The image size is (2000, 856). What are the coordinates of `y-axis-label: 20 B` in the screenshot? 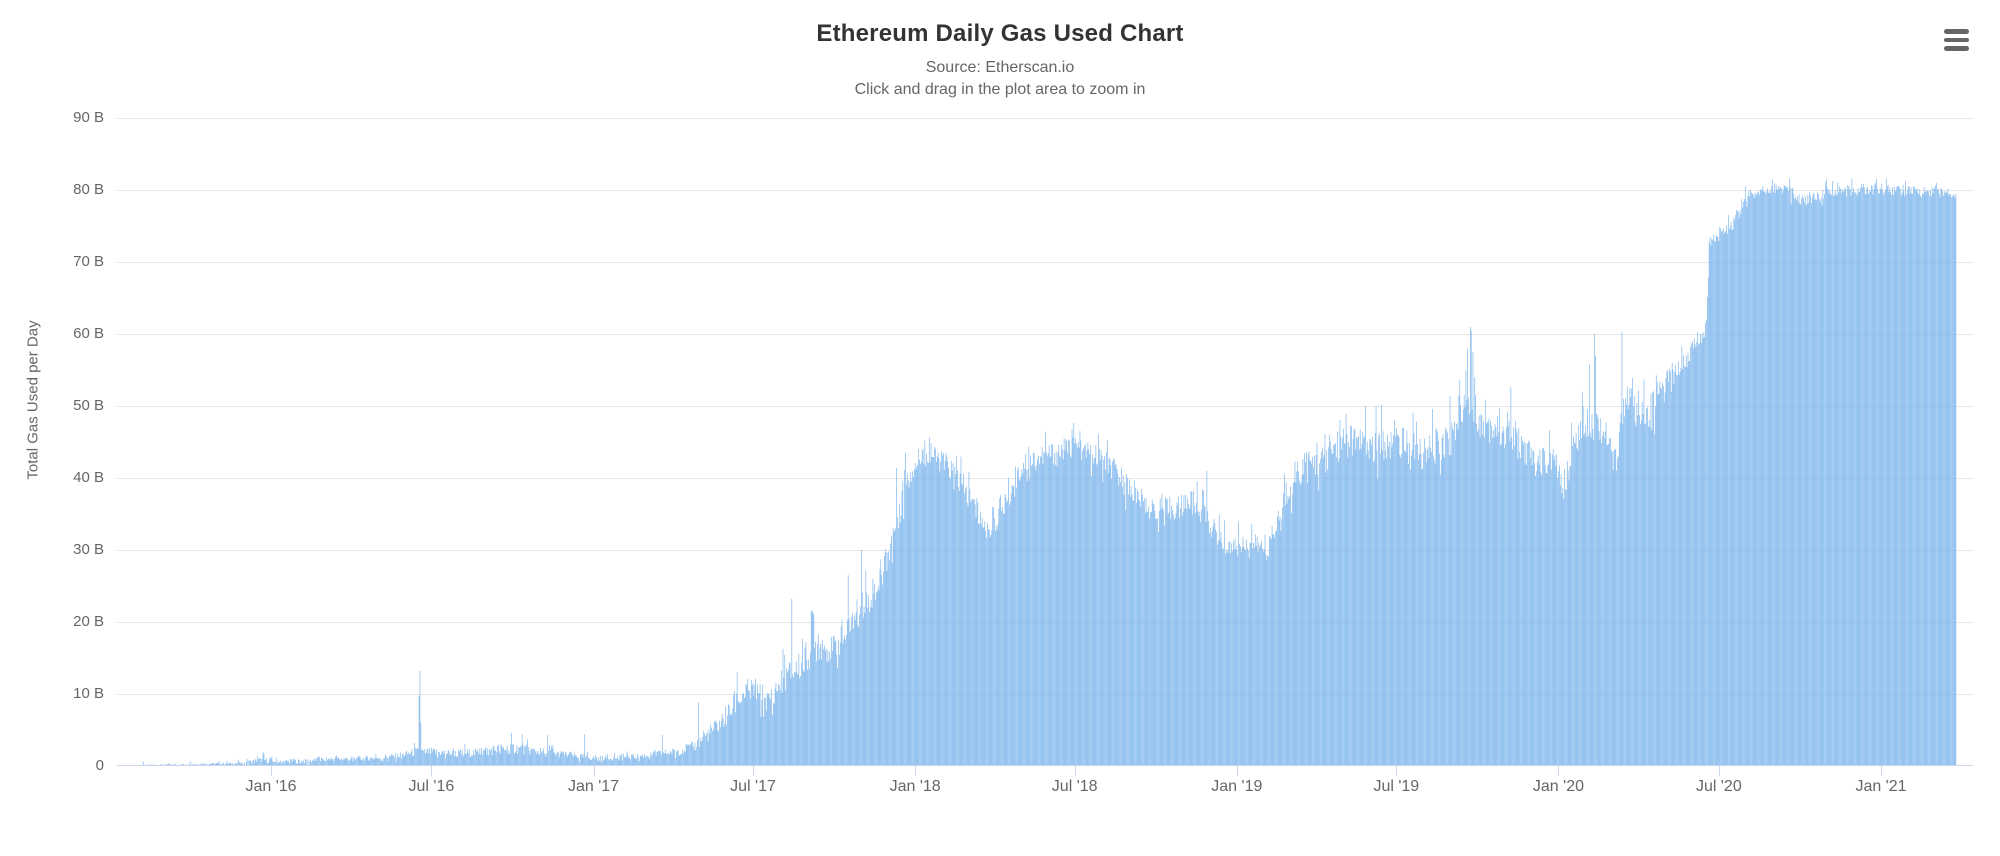 It's located at (52, 621).